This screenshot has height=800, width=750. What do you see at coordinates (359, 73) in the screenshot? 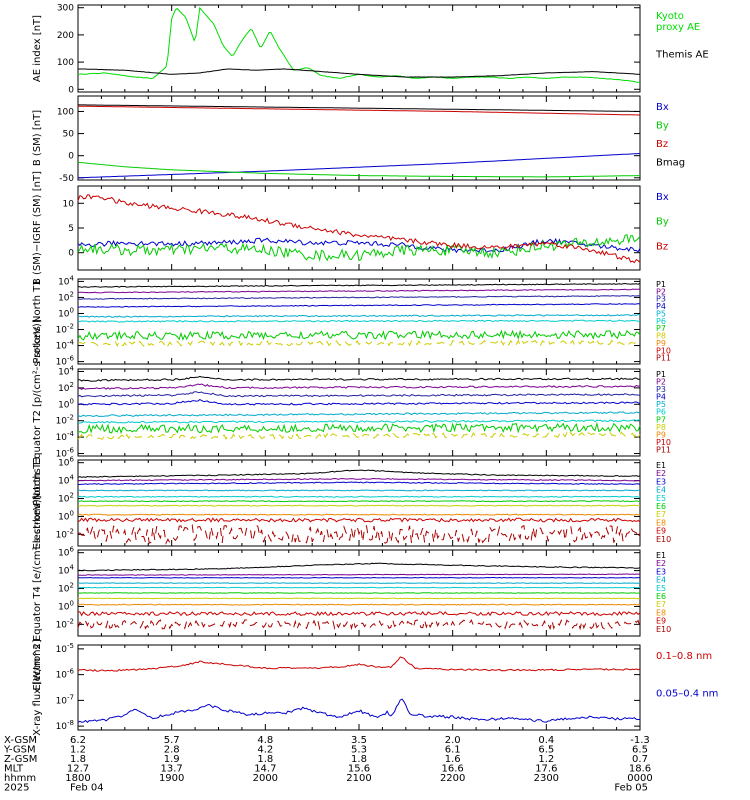
I see `series-themis-ae` at bounding box center [359, 73].